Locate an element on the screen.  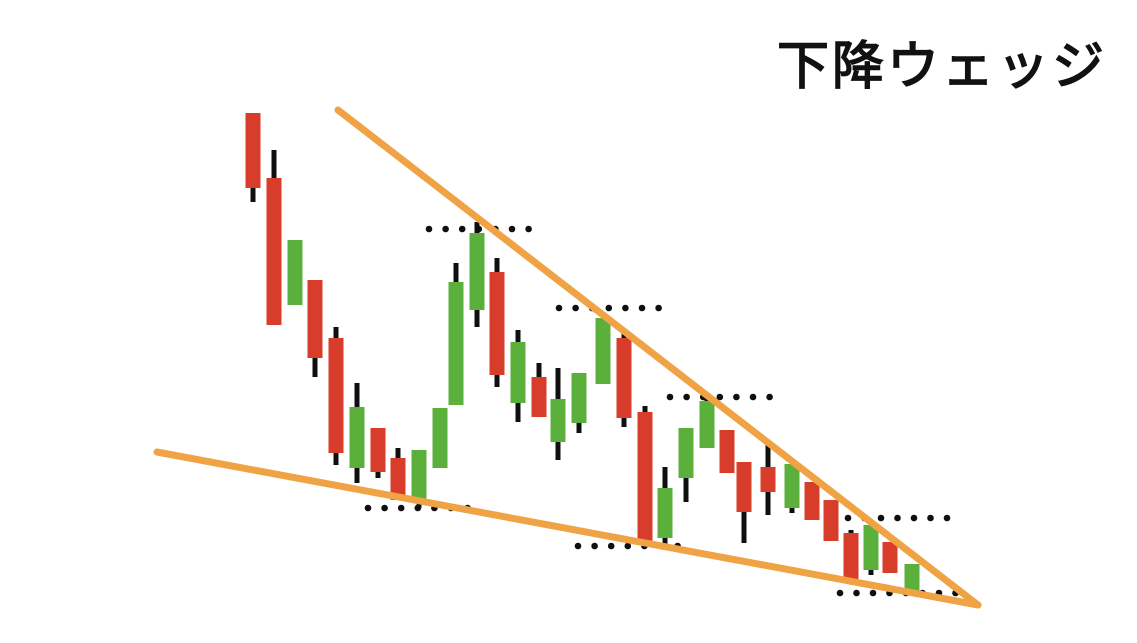
swing-high-2-dots is located at coordinates (608, 308).